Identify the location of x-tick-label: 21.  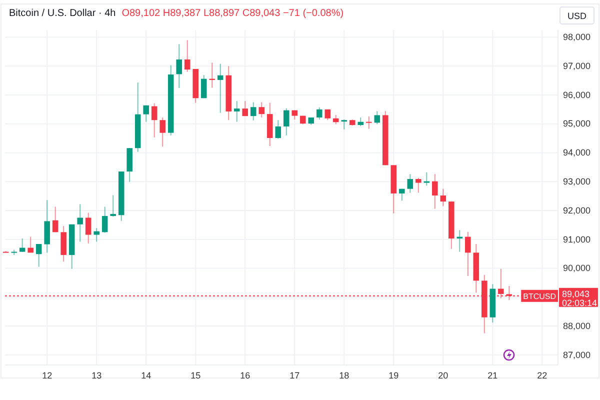
(493, 375).